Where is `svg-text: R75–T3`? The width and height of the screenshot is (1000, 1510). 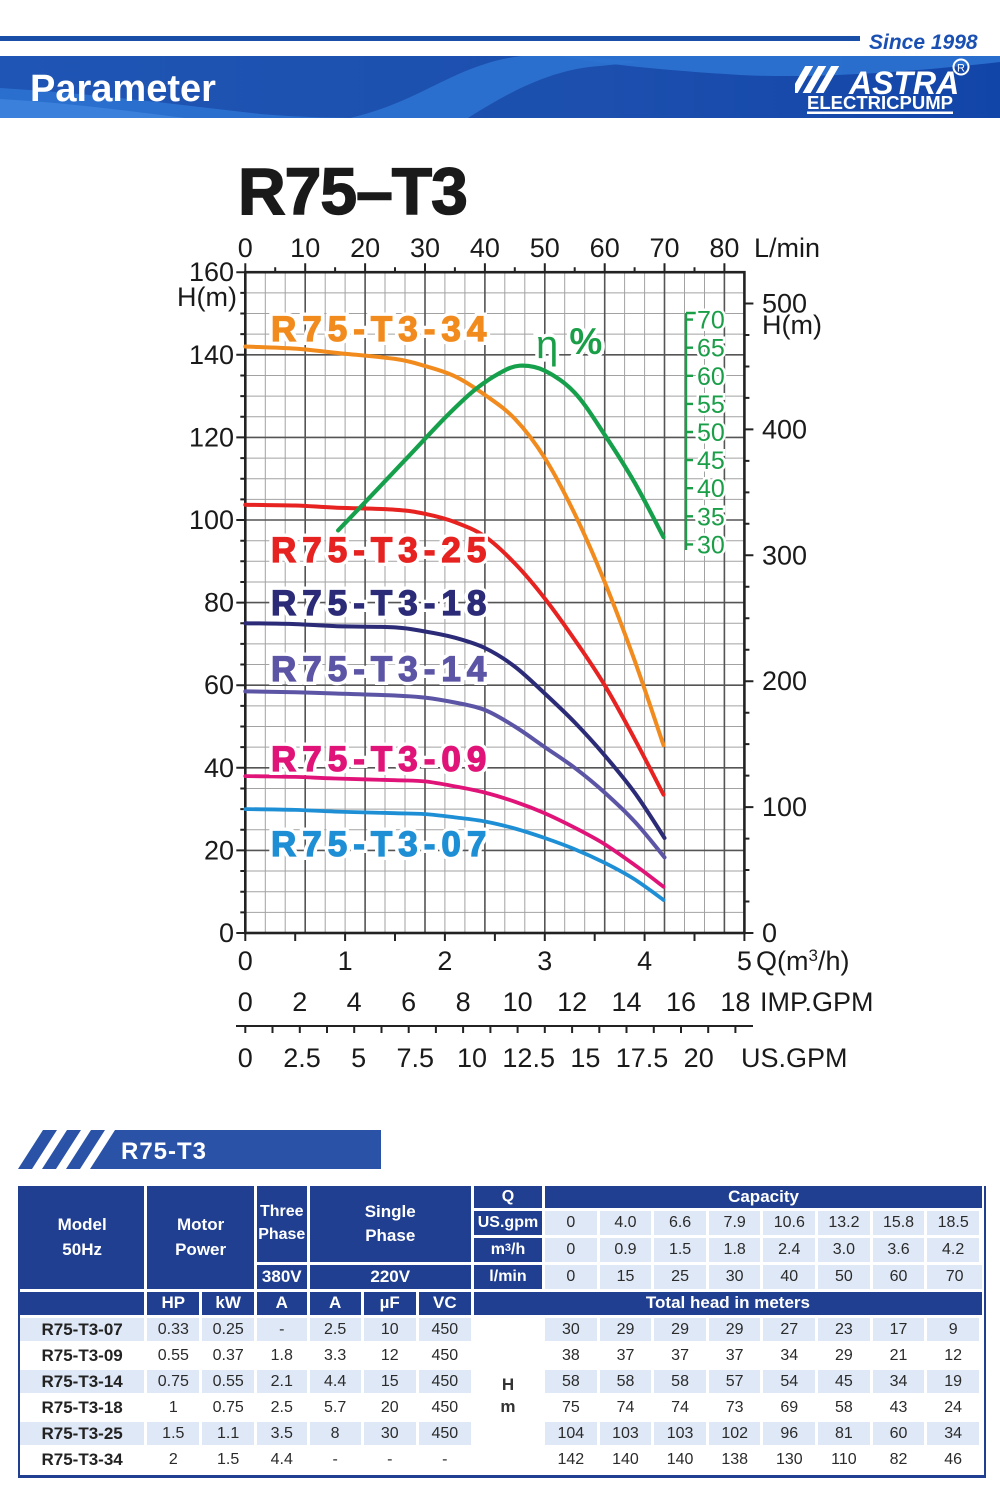
svg-text: R75–T3 is located at coordinates (352, 191).